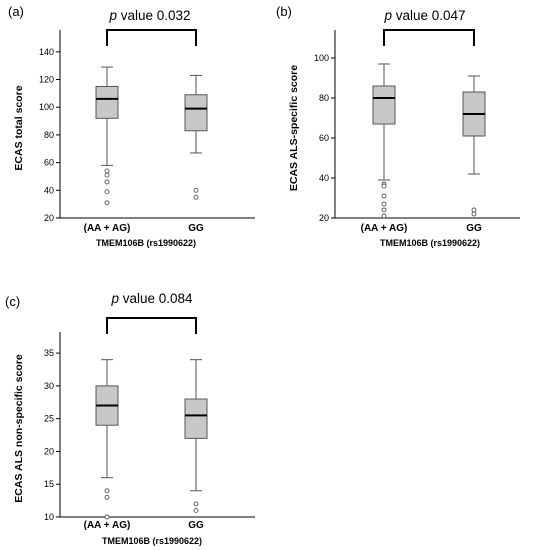 This screenshot has height=550, width=533. What do you see at coordinates (154, 15) in the screenshot?
I see `p-value-text: value 0.032` at bounding box center [154, 15].